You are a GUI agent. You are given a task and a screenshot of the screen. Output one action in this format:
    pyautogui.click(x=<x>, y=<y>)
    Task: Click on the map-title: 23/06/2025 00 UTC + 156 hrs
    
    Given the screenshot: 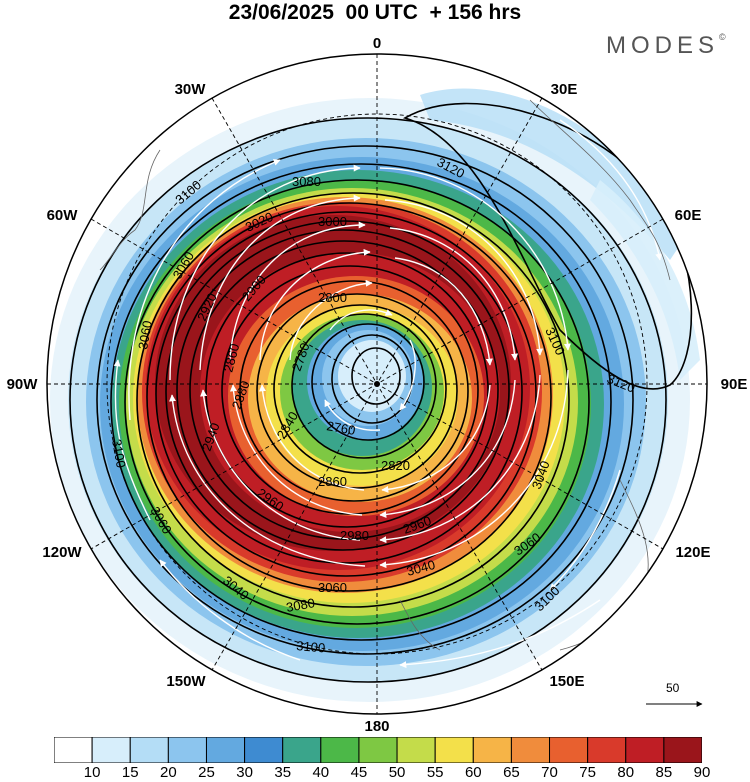 What is the action you would take?
    pyautogui.click(x=375, y=12)
    